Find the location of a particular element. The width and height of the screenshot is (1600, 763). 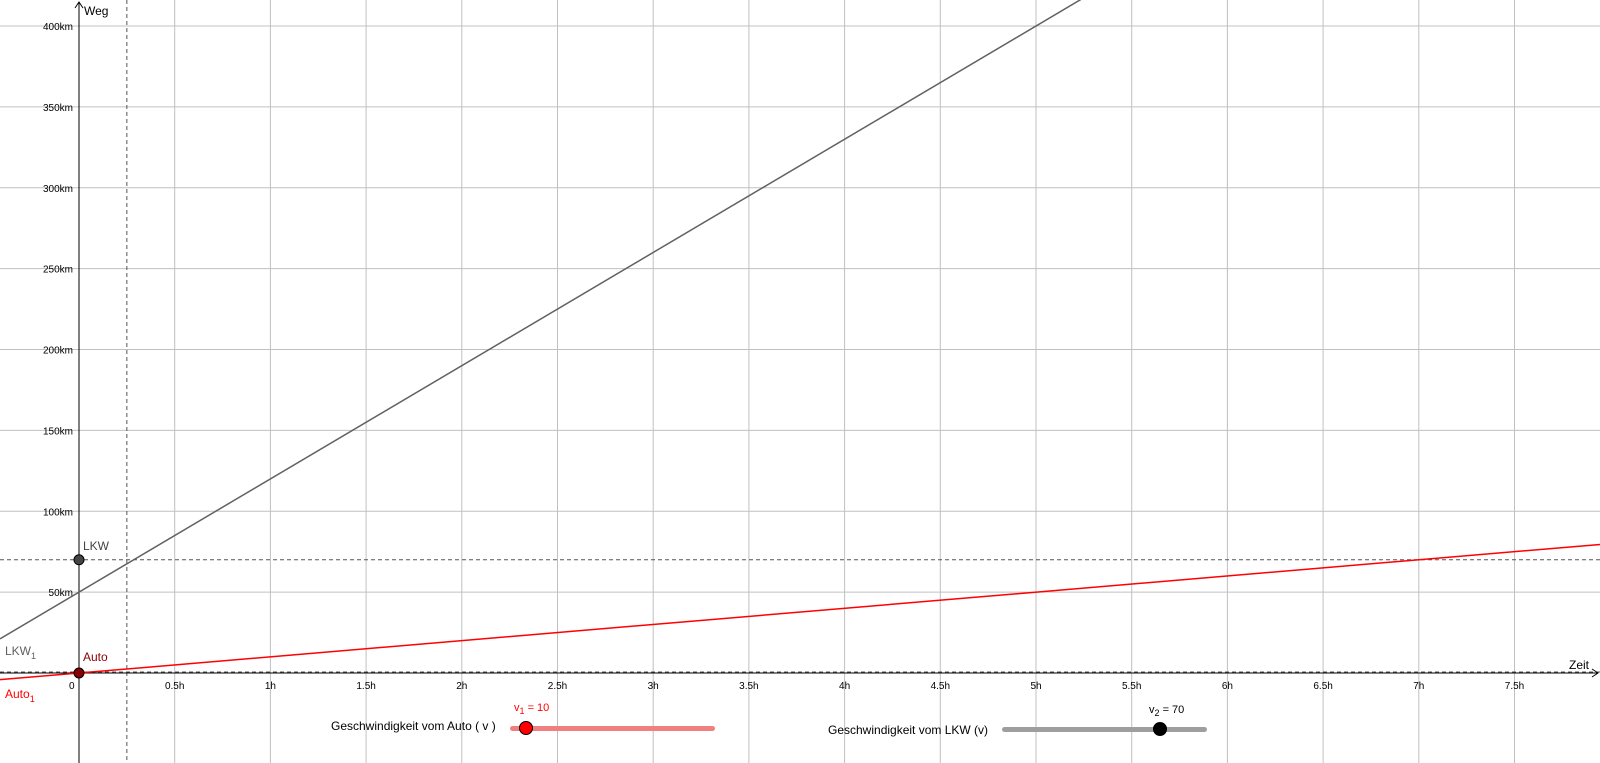

x-tick-label: 2.5h is located at coordinates (557, 686).